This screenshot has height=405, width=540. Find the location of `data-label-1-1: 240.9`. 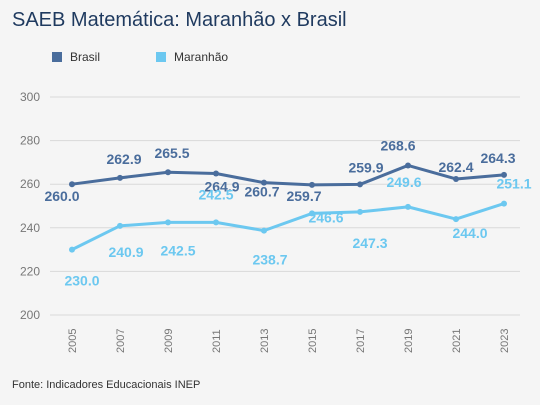

data-label-1-1: 240.9 is located at coordinates (125, 252).